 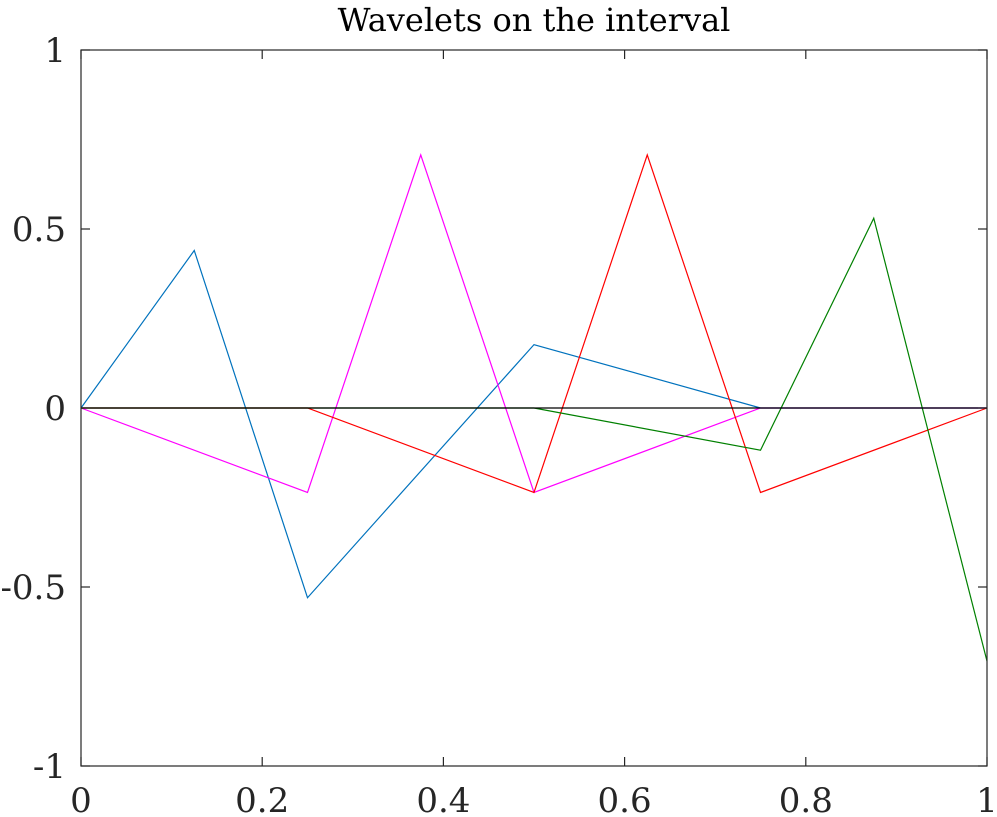 I want to click on y-tick-label: -0.5, so click(x=33, y=588).